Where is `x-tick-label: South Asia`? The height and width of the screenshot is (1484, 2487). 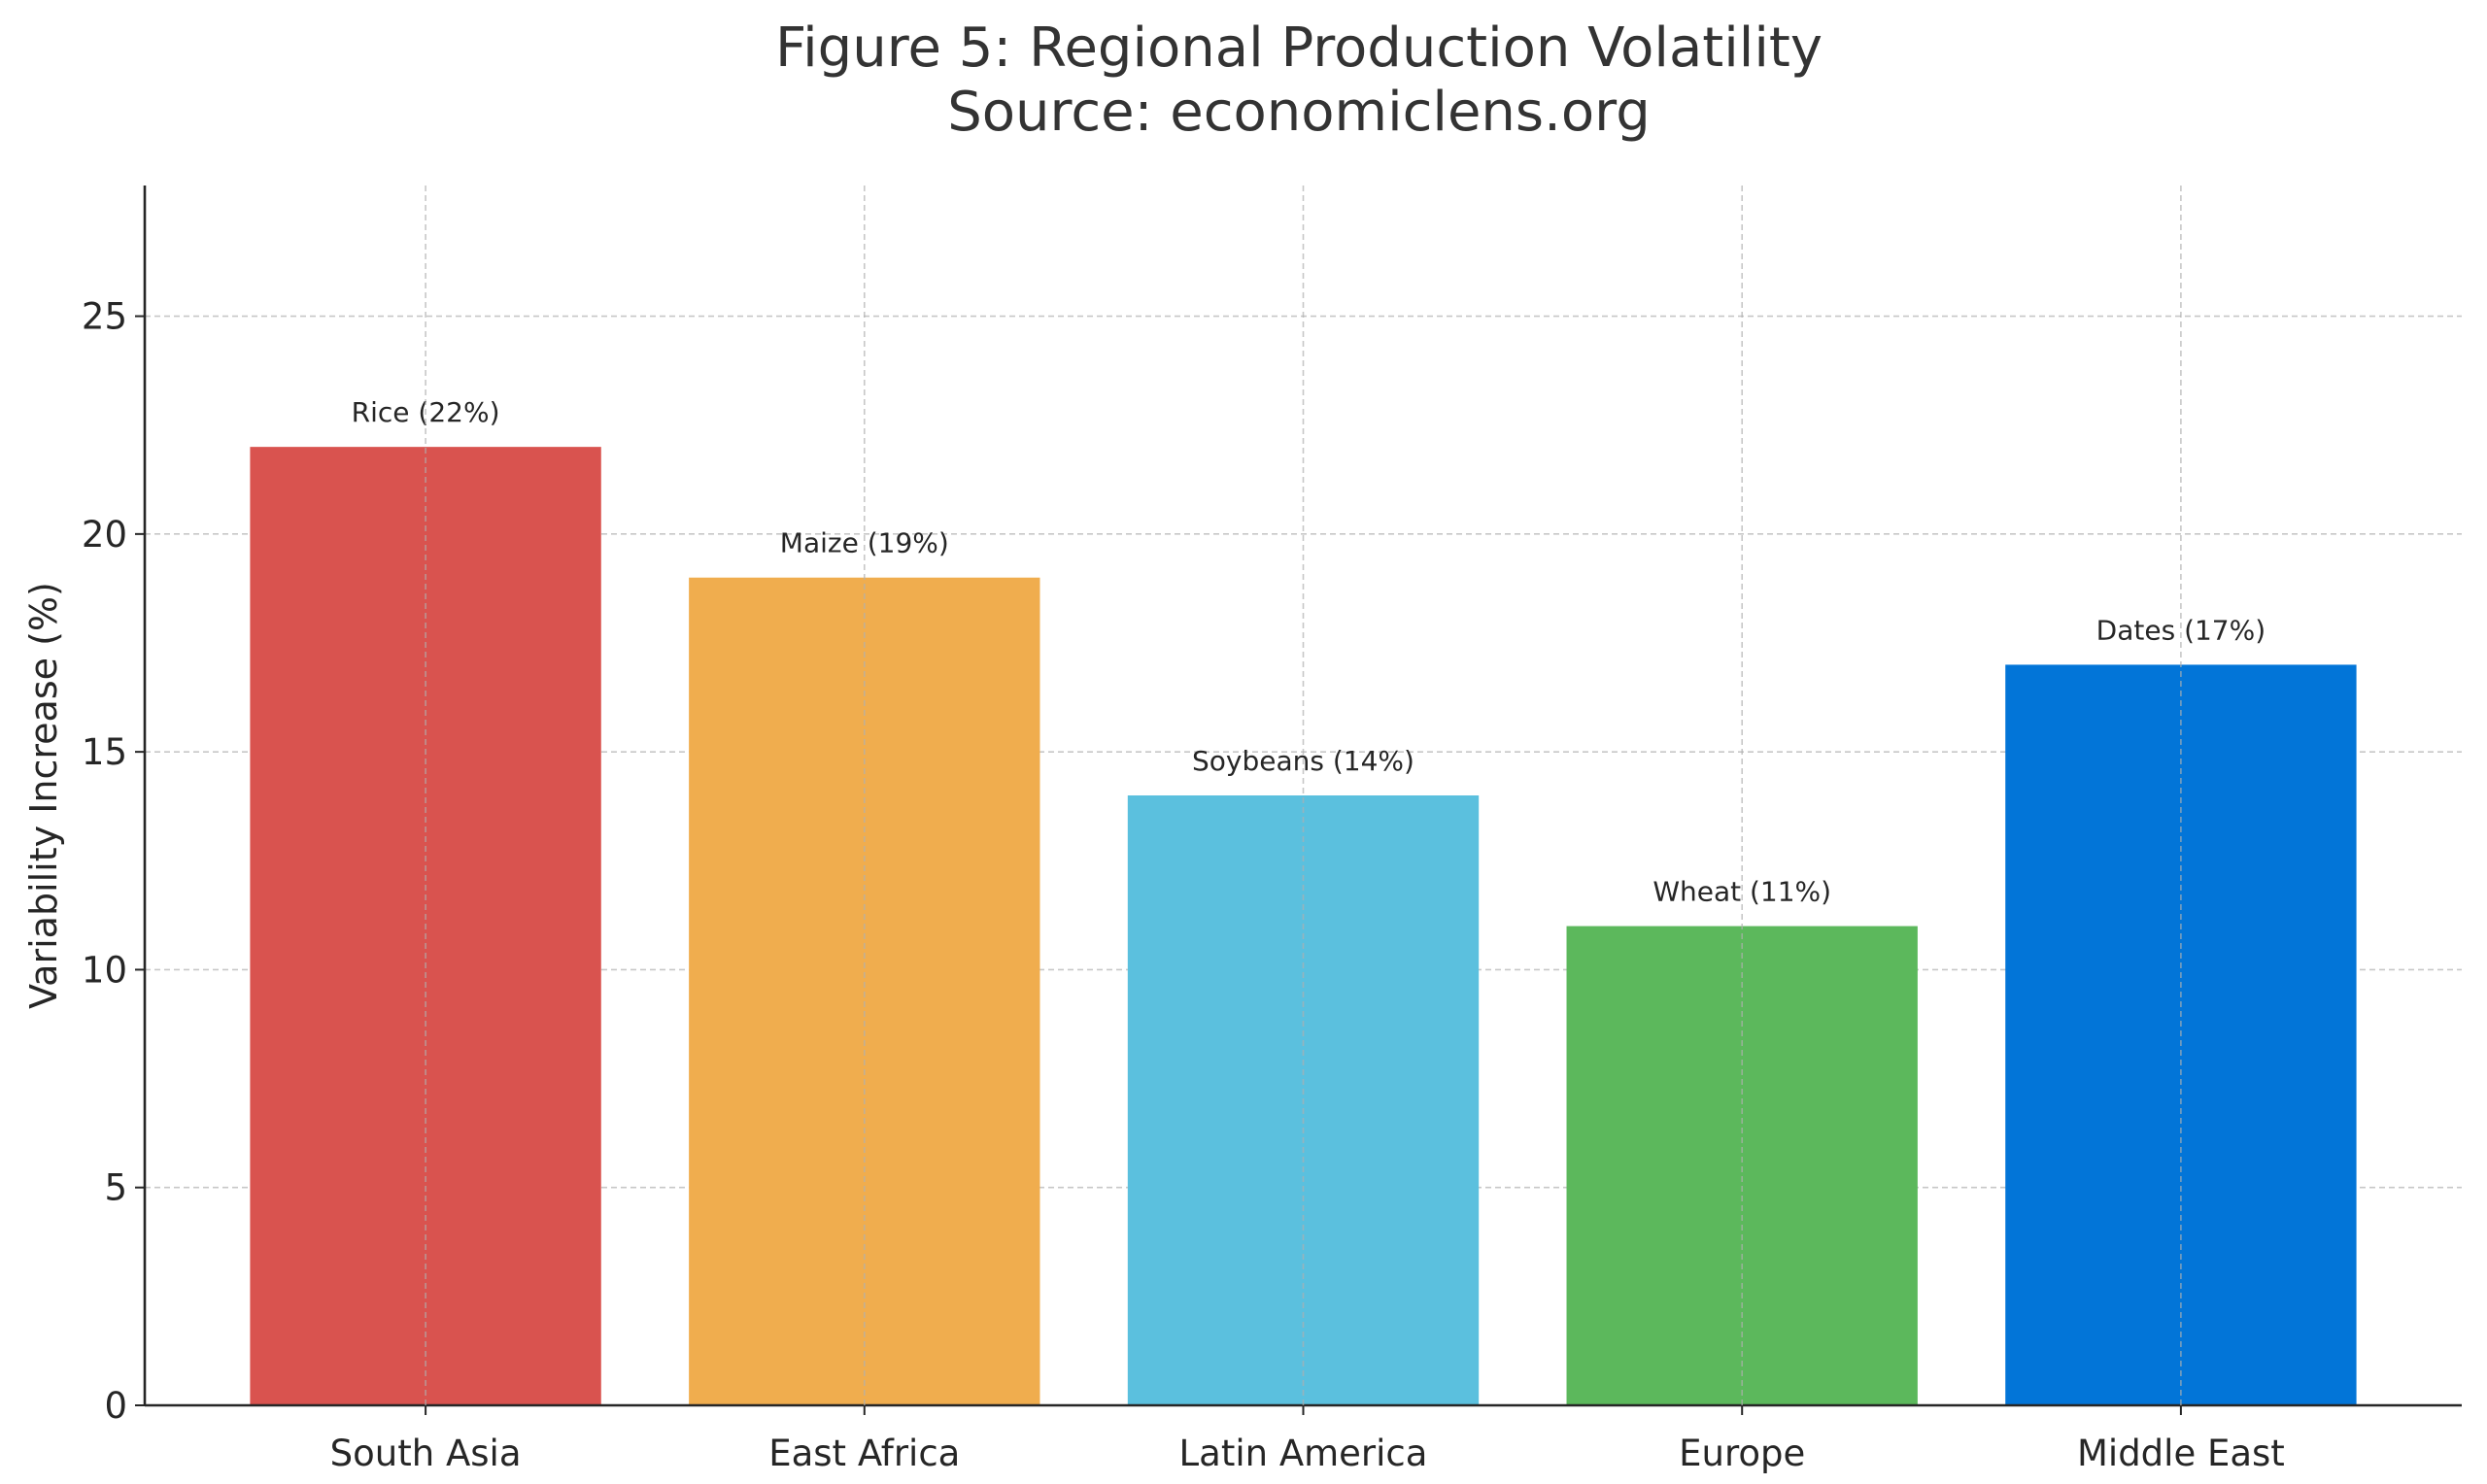 x-tick-label: South Asia is located at coordinates (426, 1453).